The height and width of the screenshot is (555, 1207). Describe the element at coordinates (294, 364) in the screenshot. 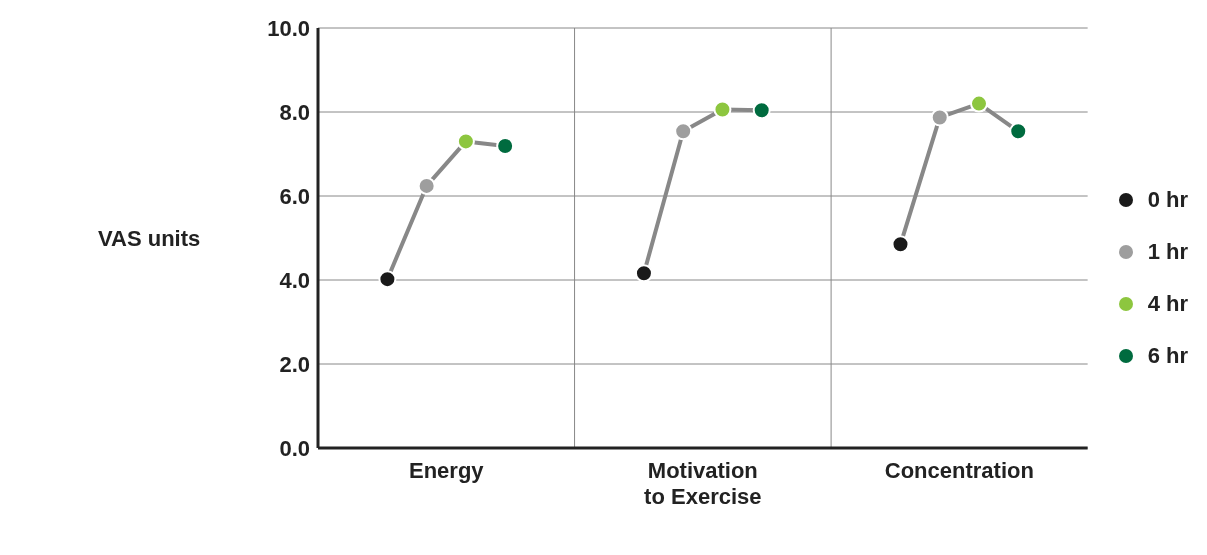

I see `y-tick-label: 2.0` at that location.